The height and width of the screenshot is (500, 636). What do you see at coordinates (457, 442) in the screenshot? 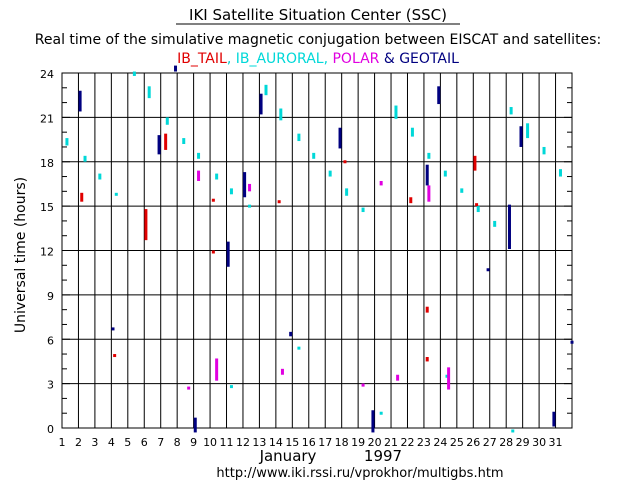
I see `x-tick-label: 25` at bounding box center [457, 442].